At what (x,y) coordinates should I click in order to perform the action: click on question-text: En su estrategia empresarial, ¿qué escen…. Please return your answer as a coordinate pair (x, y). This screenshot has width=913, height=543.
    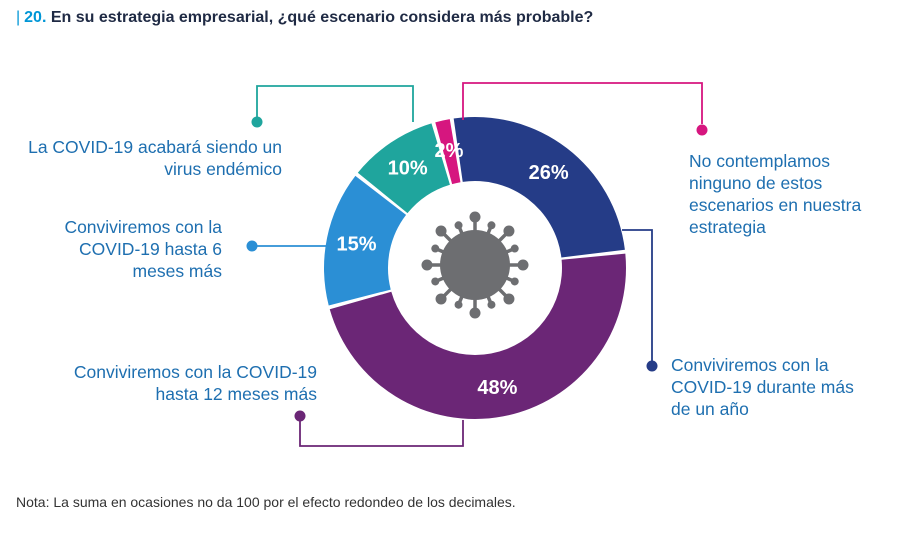
    Looking at the image, I should click on (322, 17).